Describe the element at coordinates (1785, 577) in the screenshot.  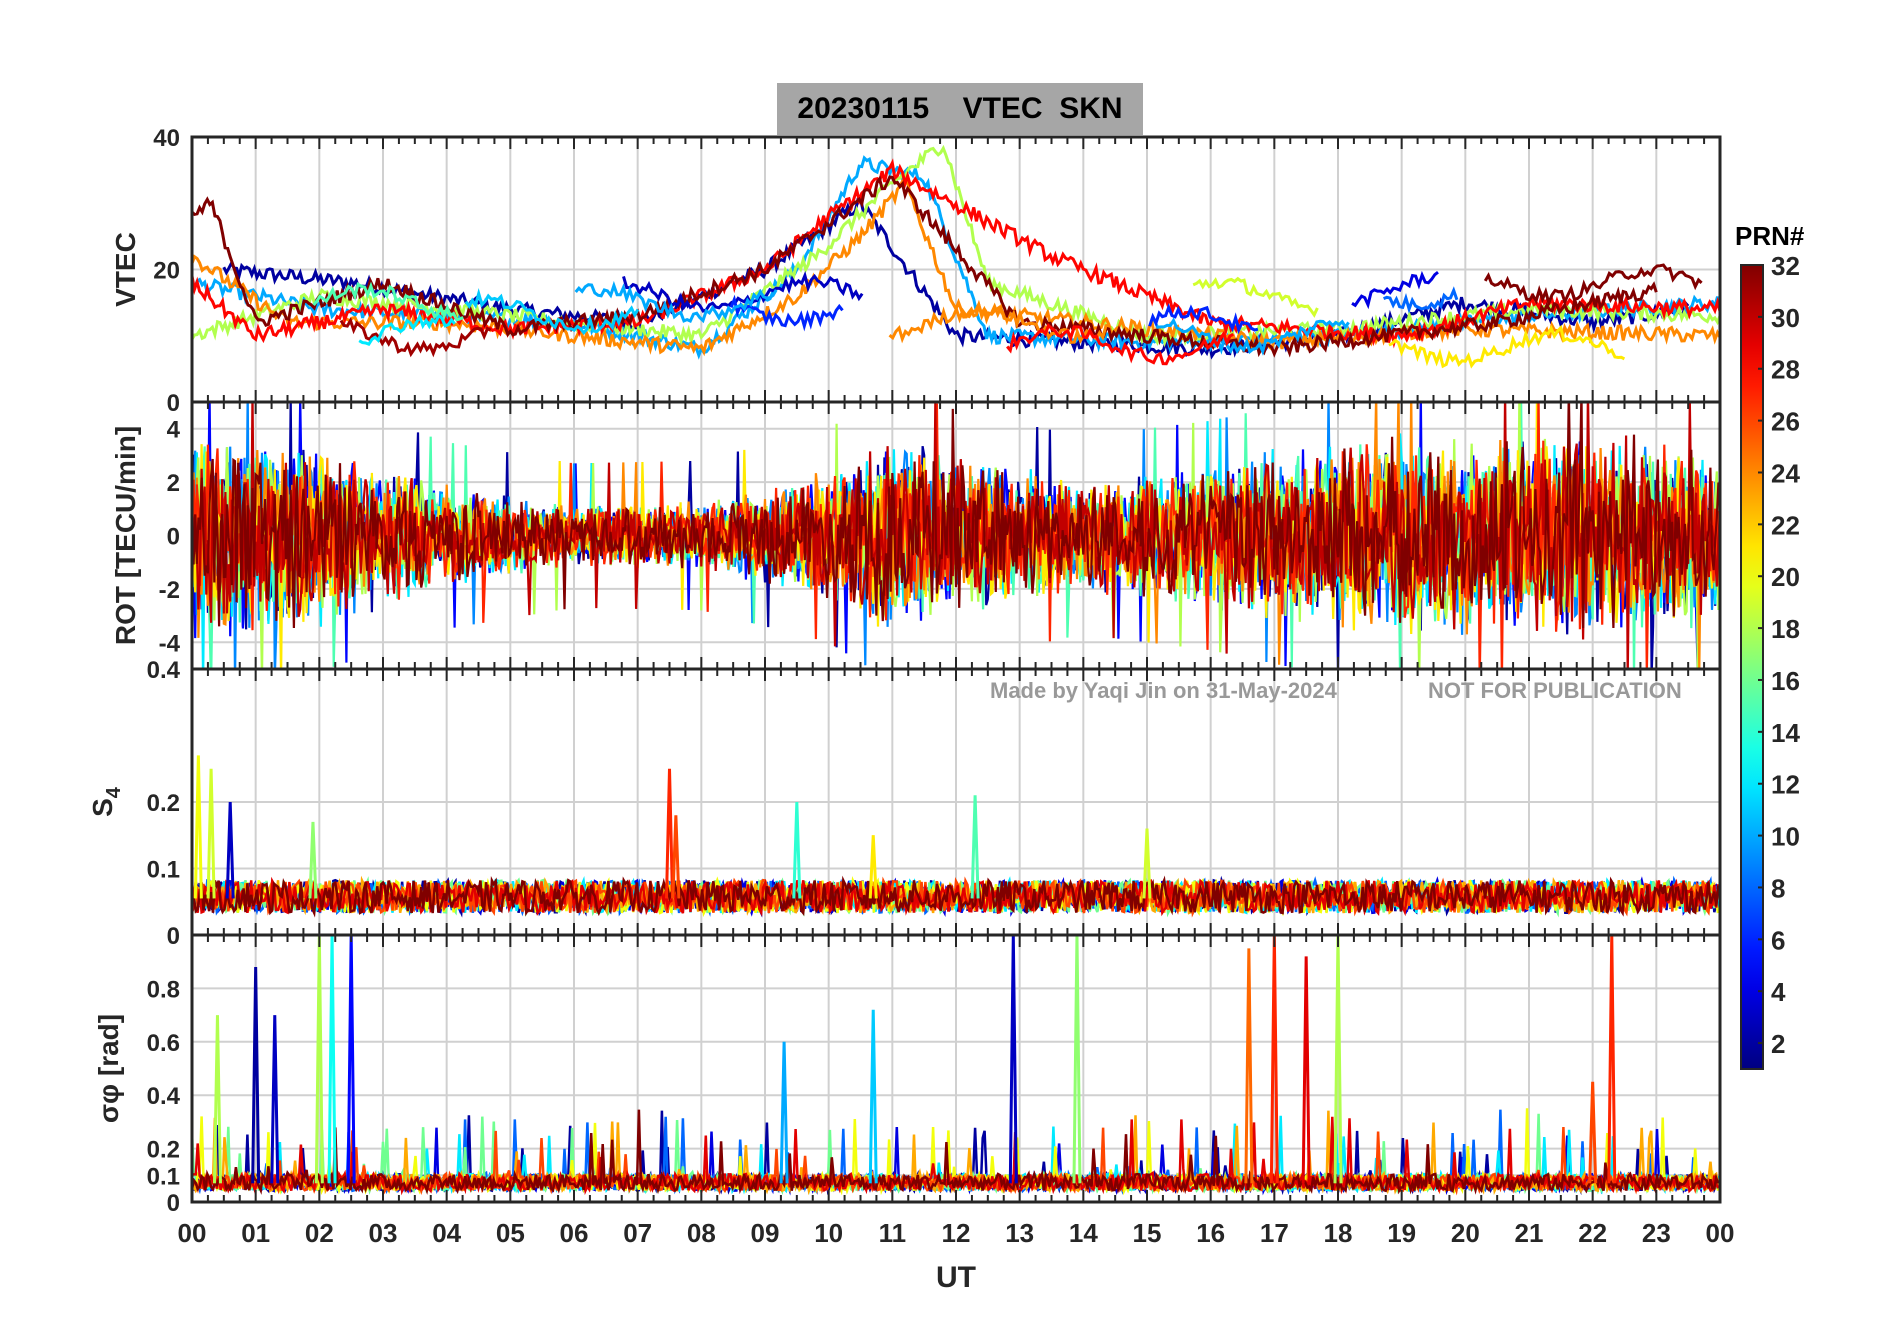
I see `colorbar-tick-label: 20` at that location.